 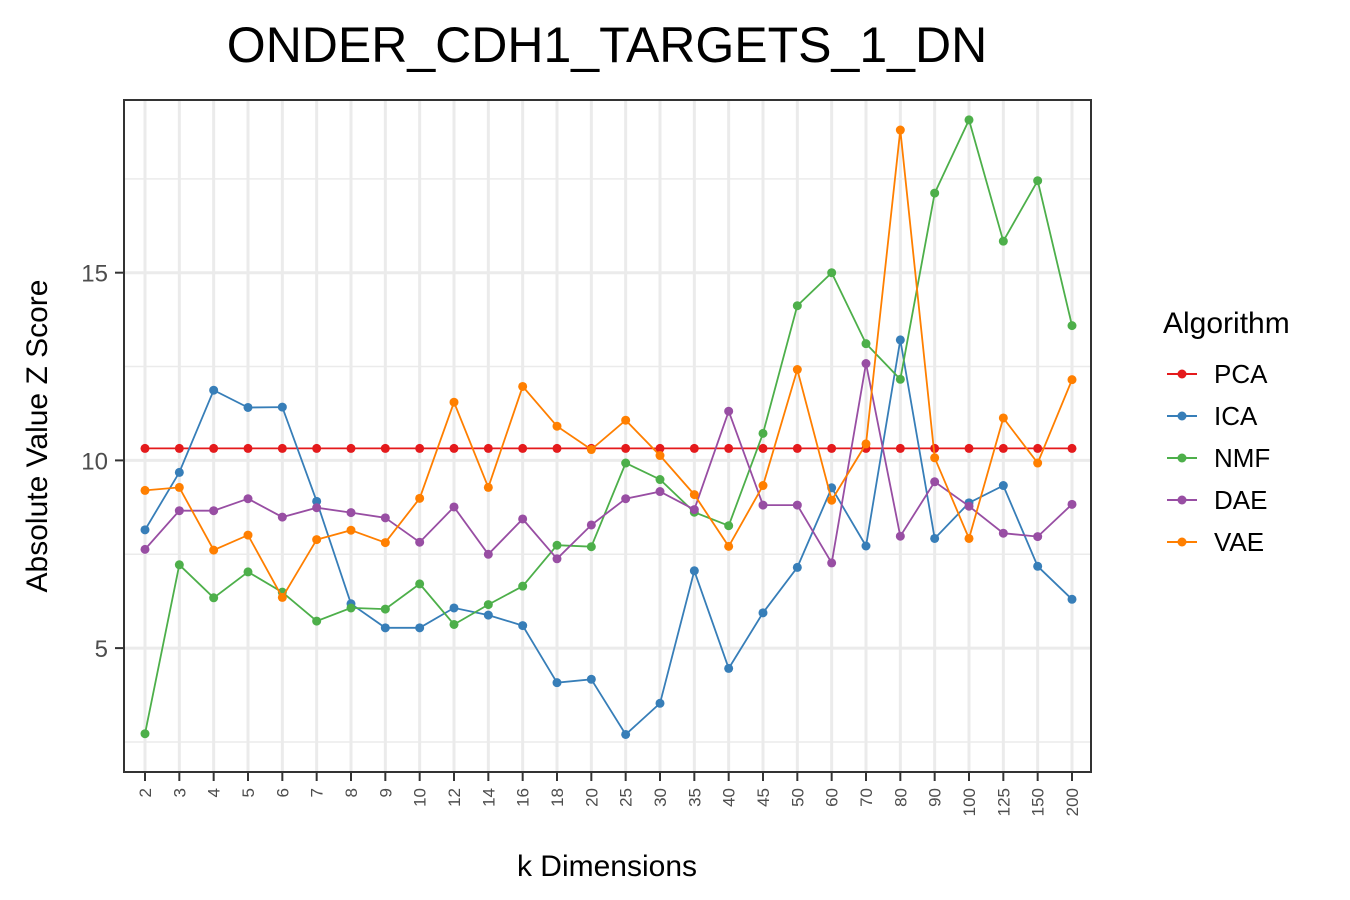 What do you see at coordinates (557, 797) in the screenshot?
I see `x-tick-label: 18` at bounding box center [557, 797].